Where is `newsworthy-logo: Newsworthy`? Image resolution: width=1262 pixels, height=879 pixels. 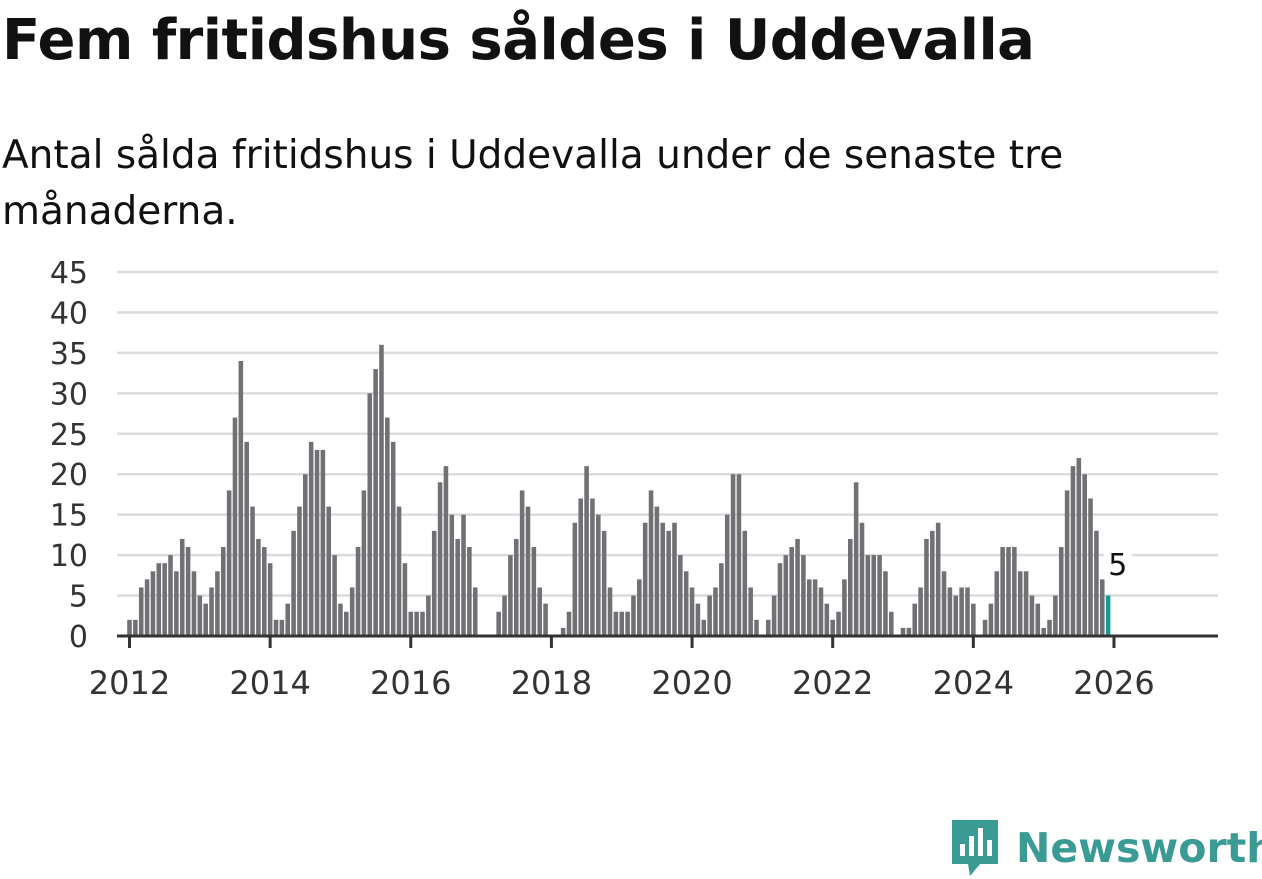 newsworthy-logo: Newsworthy is located at coordinates (1106, 848).